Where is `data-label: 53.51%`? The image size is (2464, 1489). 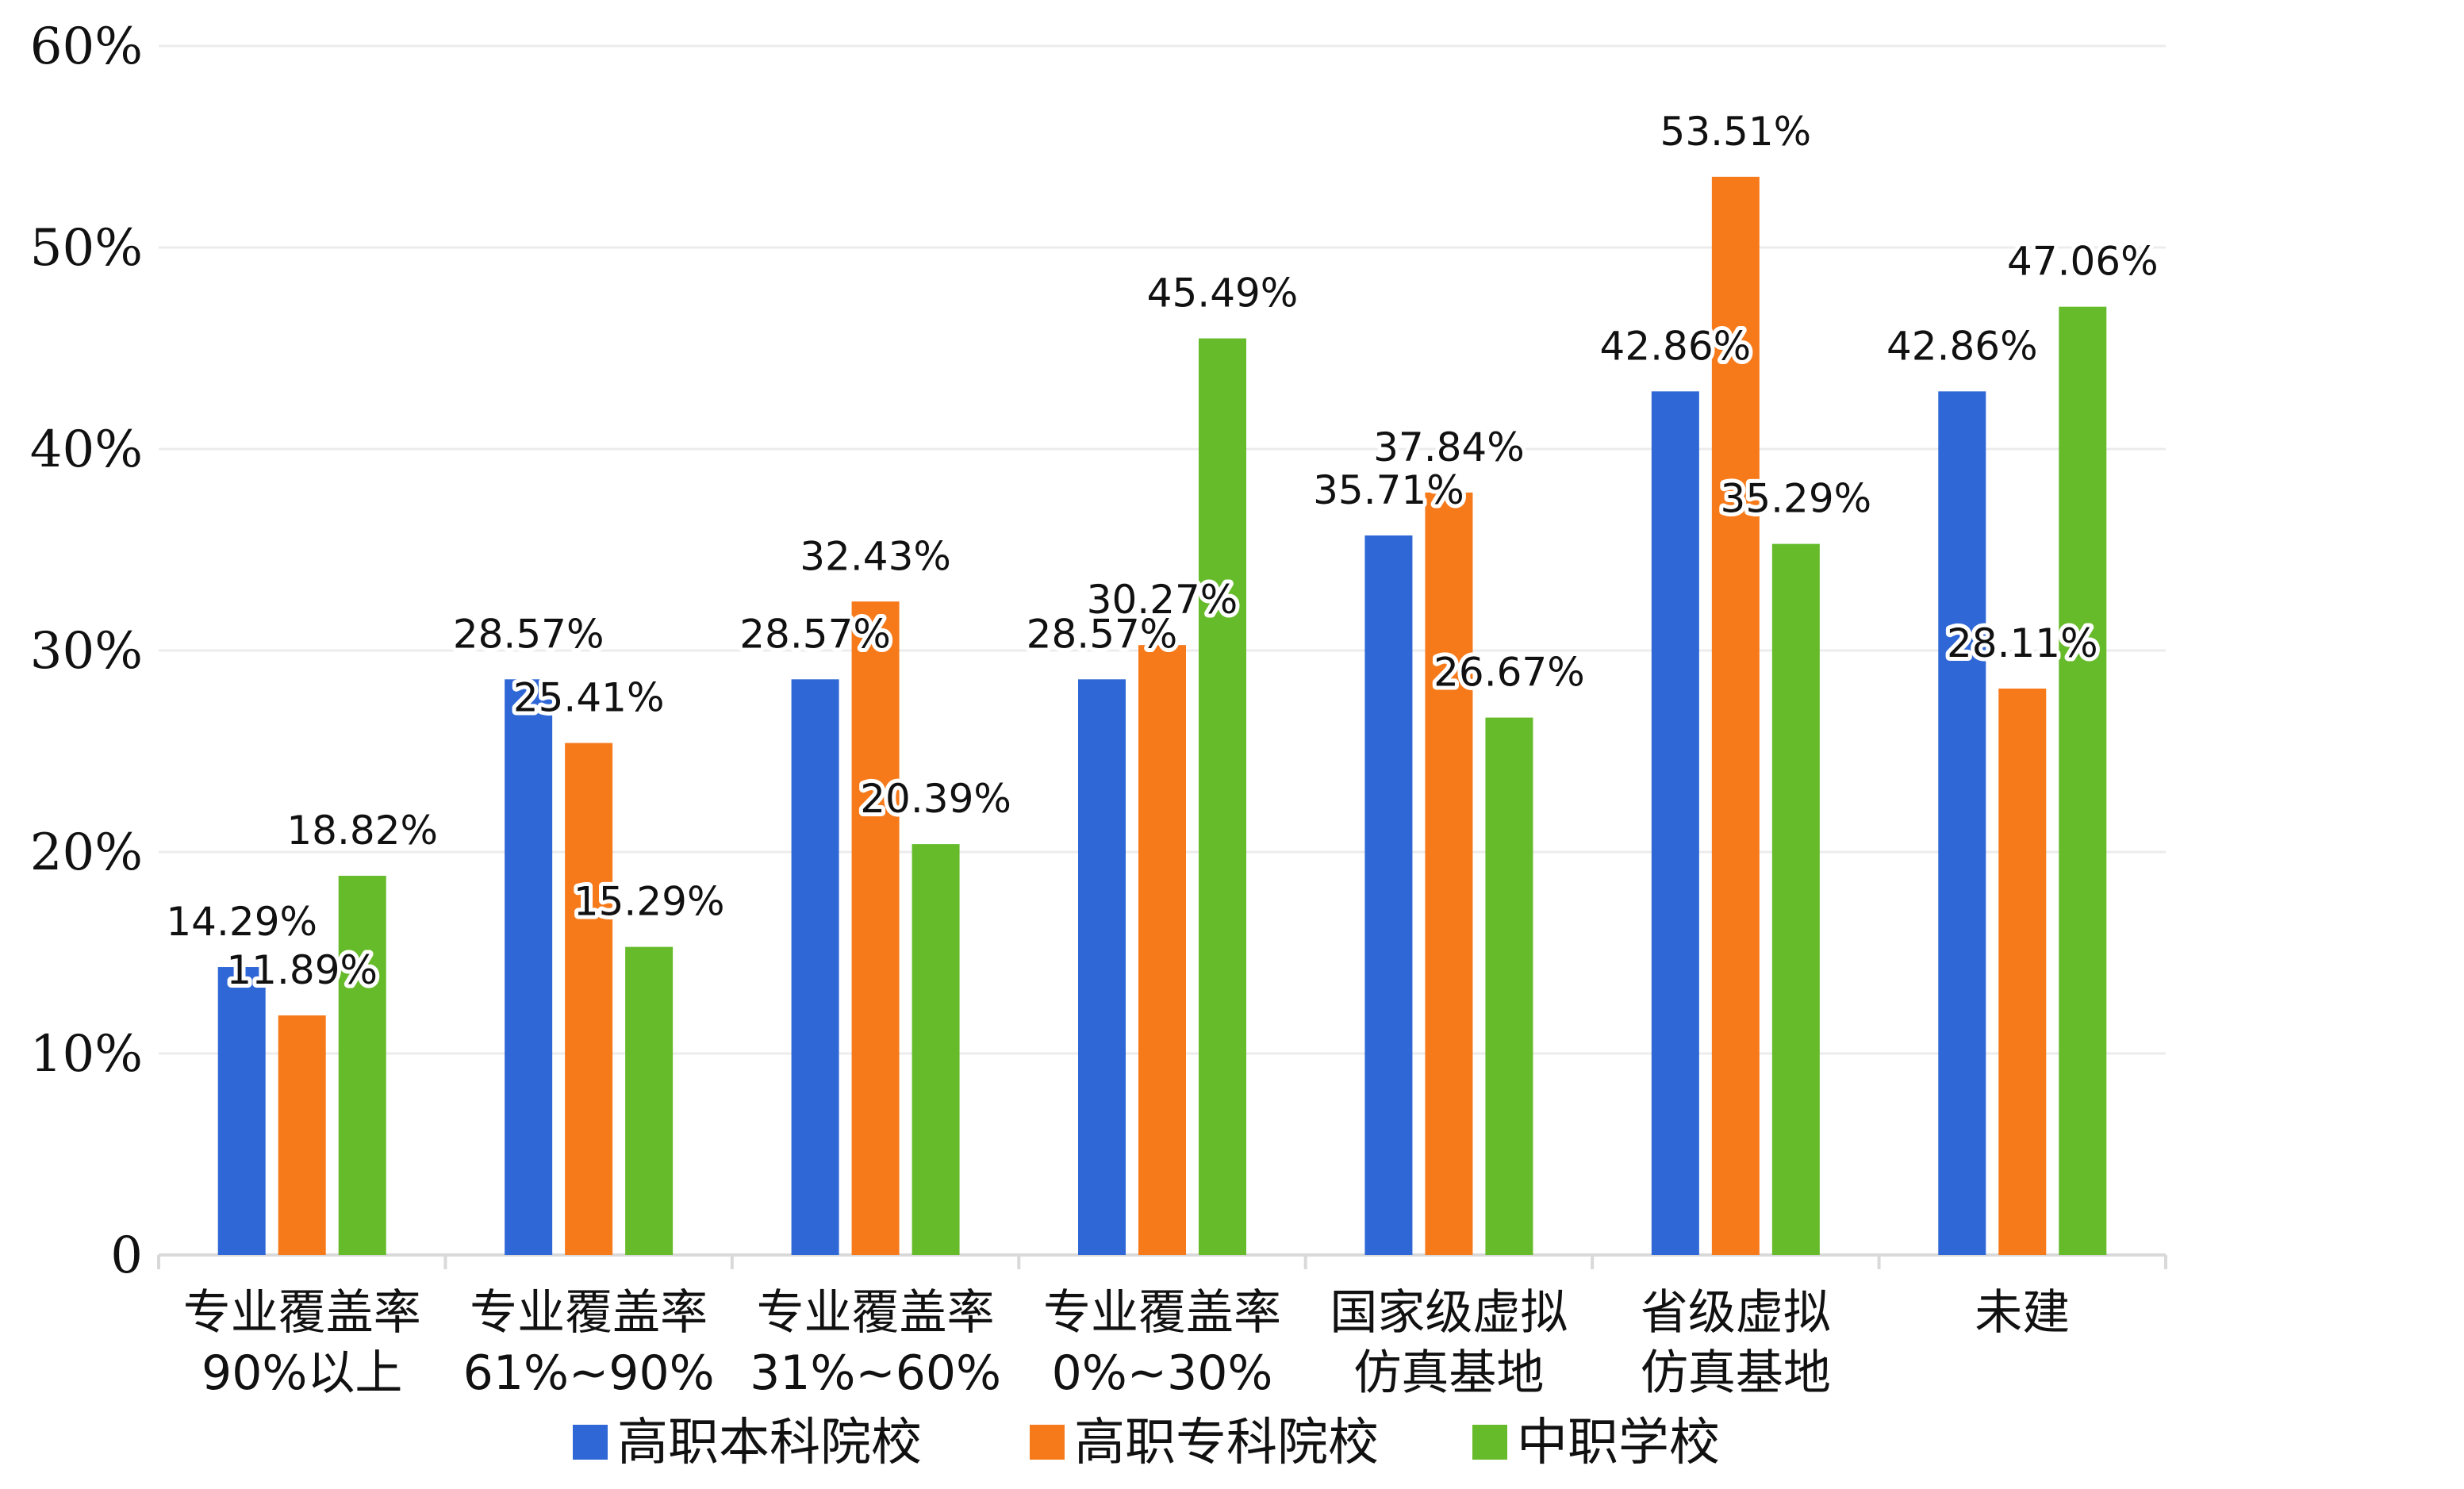
data-label: 53.51% is located at coordinates (1736, 132).